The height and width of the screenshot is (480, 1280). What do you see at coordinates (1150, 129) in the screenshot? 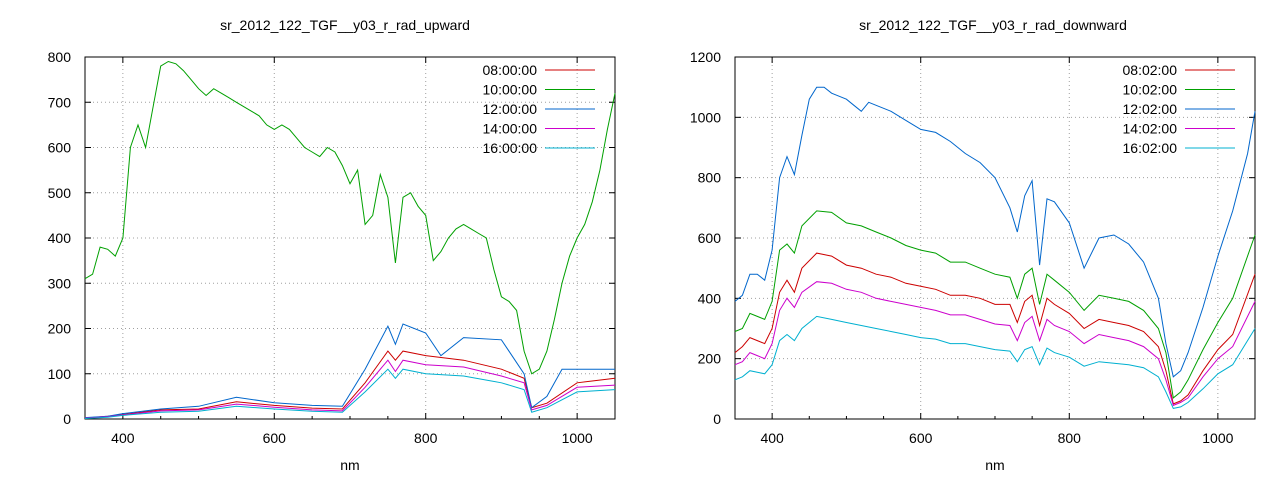
I see `legend-label: 14:02:00` at bounding box center [1150, 129].